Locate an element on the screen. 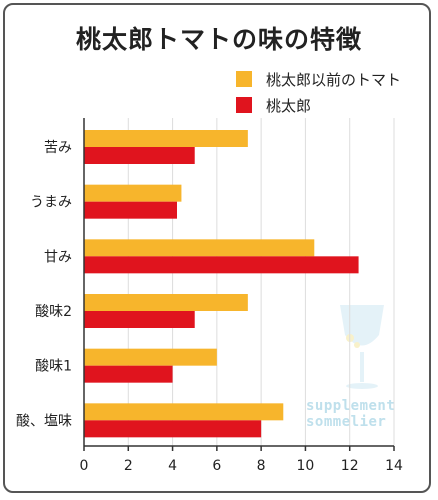 This screenshot has height=500, width=438. legend-label-series-2: 桃太郎 is located at coordinates (289, 105).